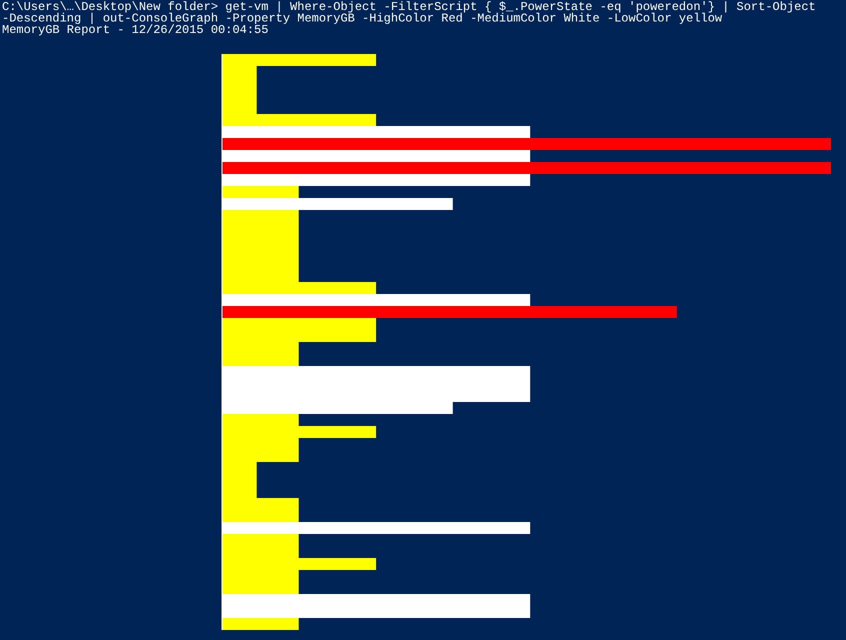 This screenshot has width=846, height=640. Describe the element at coordinates (409, 13) in the screenshot. I see `chart-title: C:\Users\…\Desktop\New folder> get-vm | Where-Object -FilterScript { $_.PowerState -eq 'poweredon'} | Sort-Object -Descending | out-ConsoleGraph -Property MemoryGB -HighColor Red -MediumColor White -LowColor yellow` at that location.